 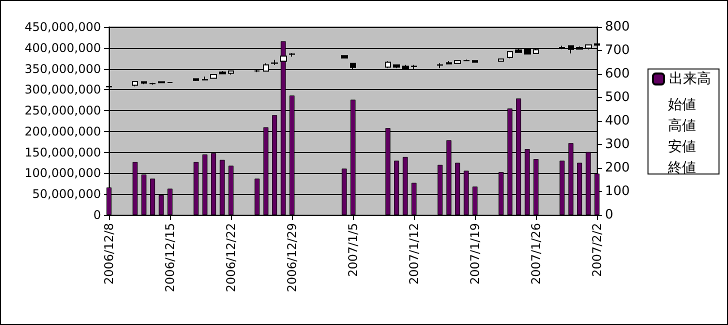 What do you see at coordinates (682, 147) in the screenshot?
I see `text: 安値` at bounding box center [682, 147].